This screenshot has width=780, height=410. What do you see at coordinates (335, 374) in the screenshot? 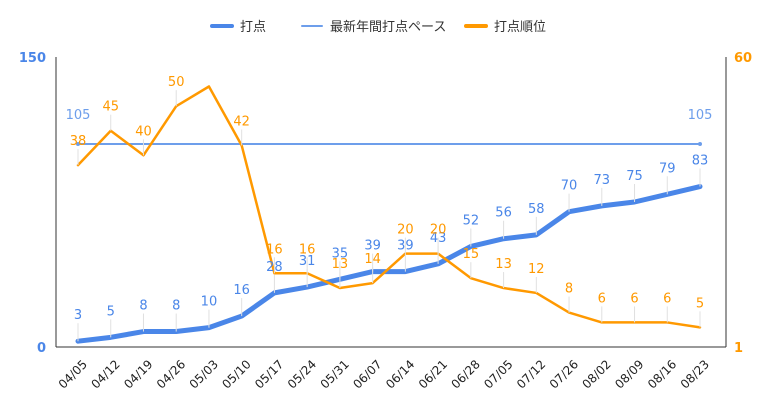
I see `x-tick-label: 05/31` at bounding box center [335, 374].